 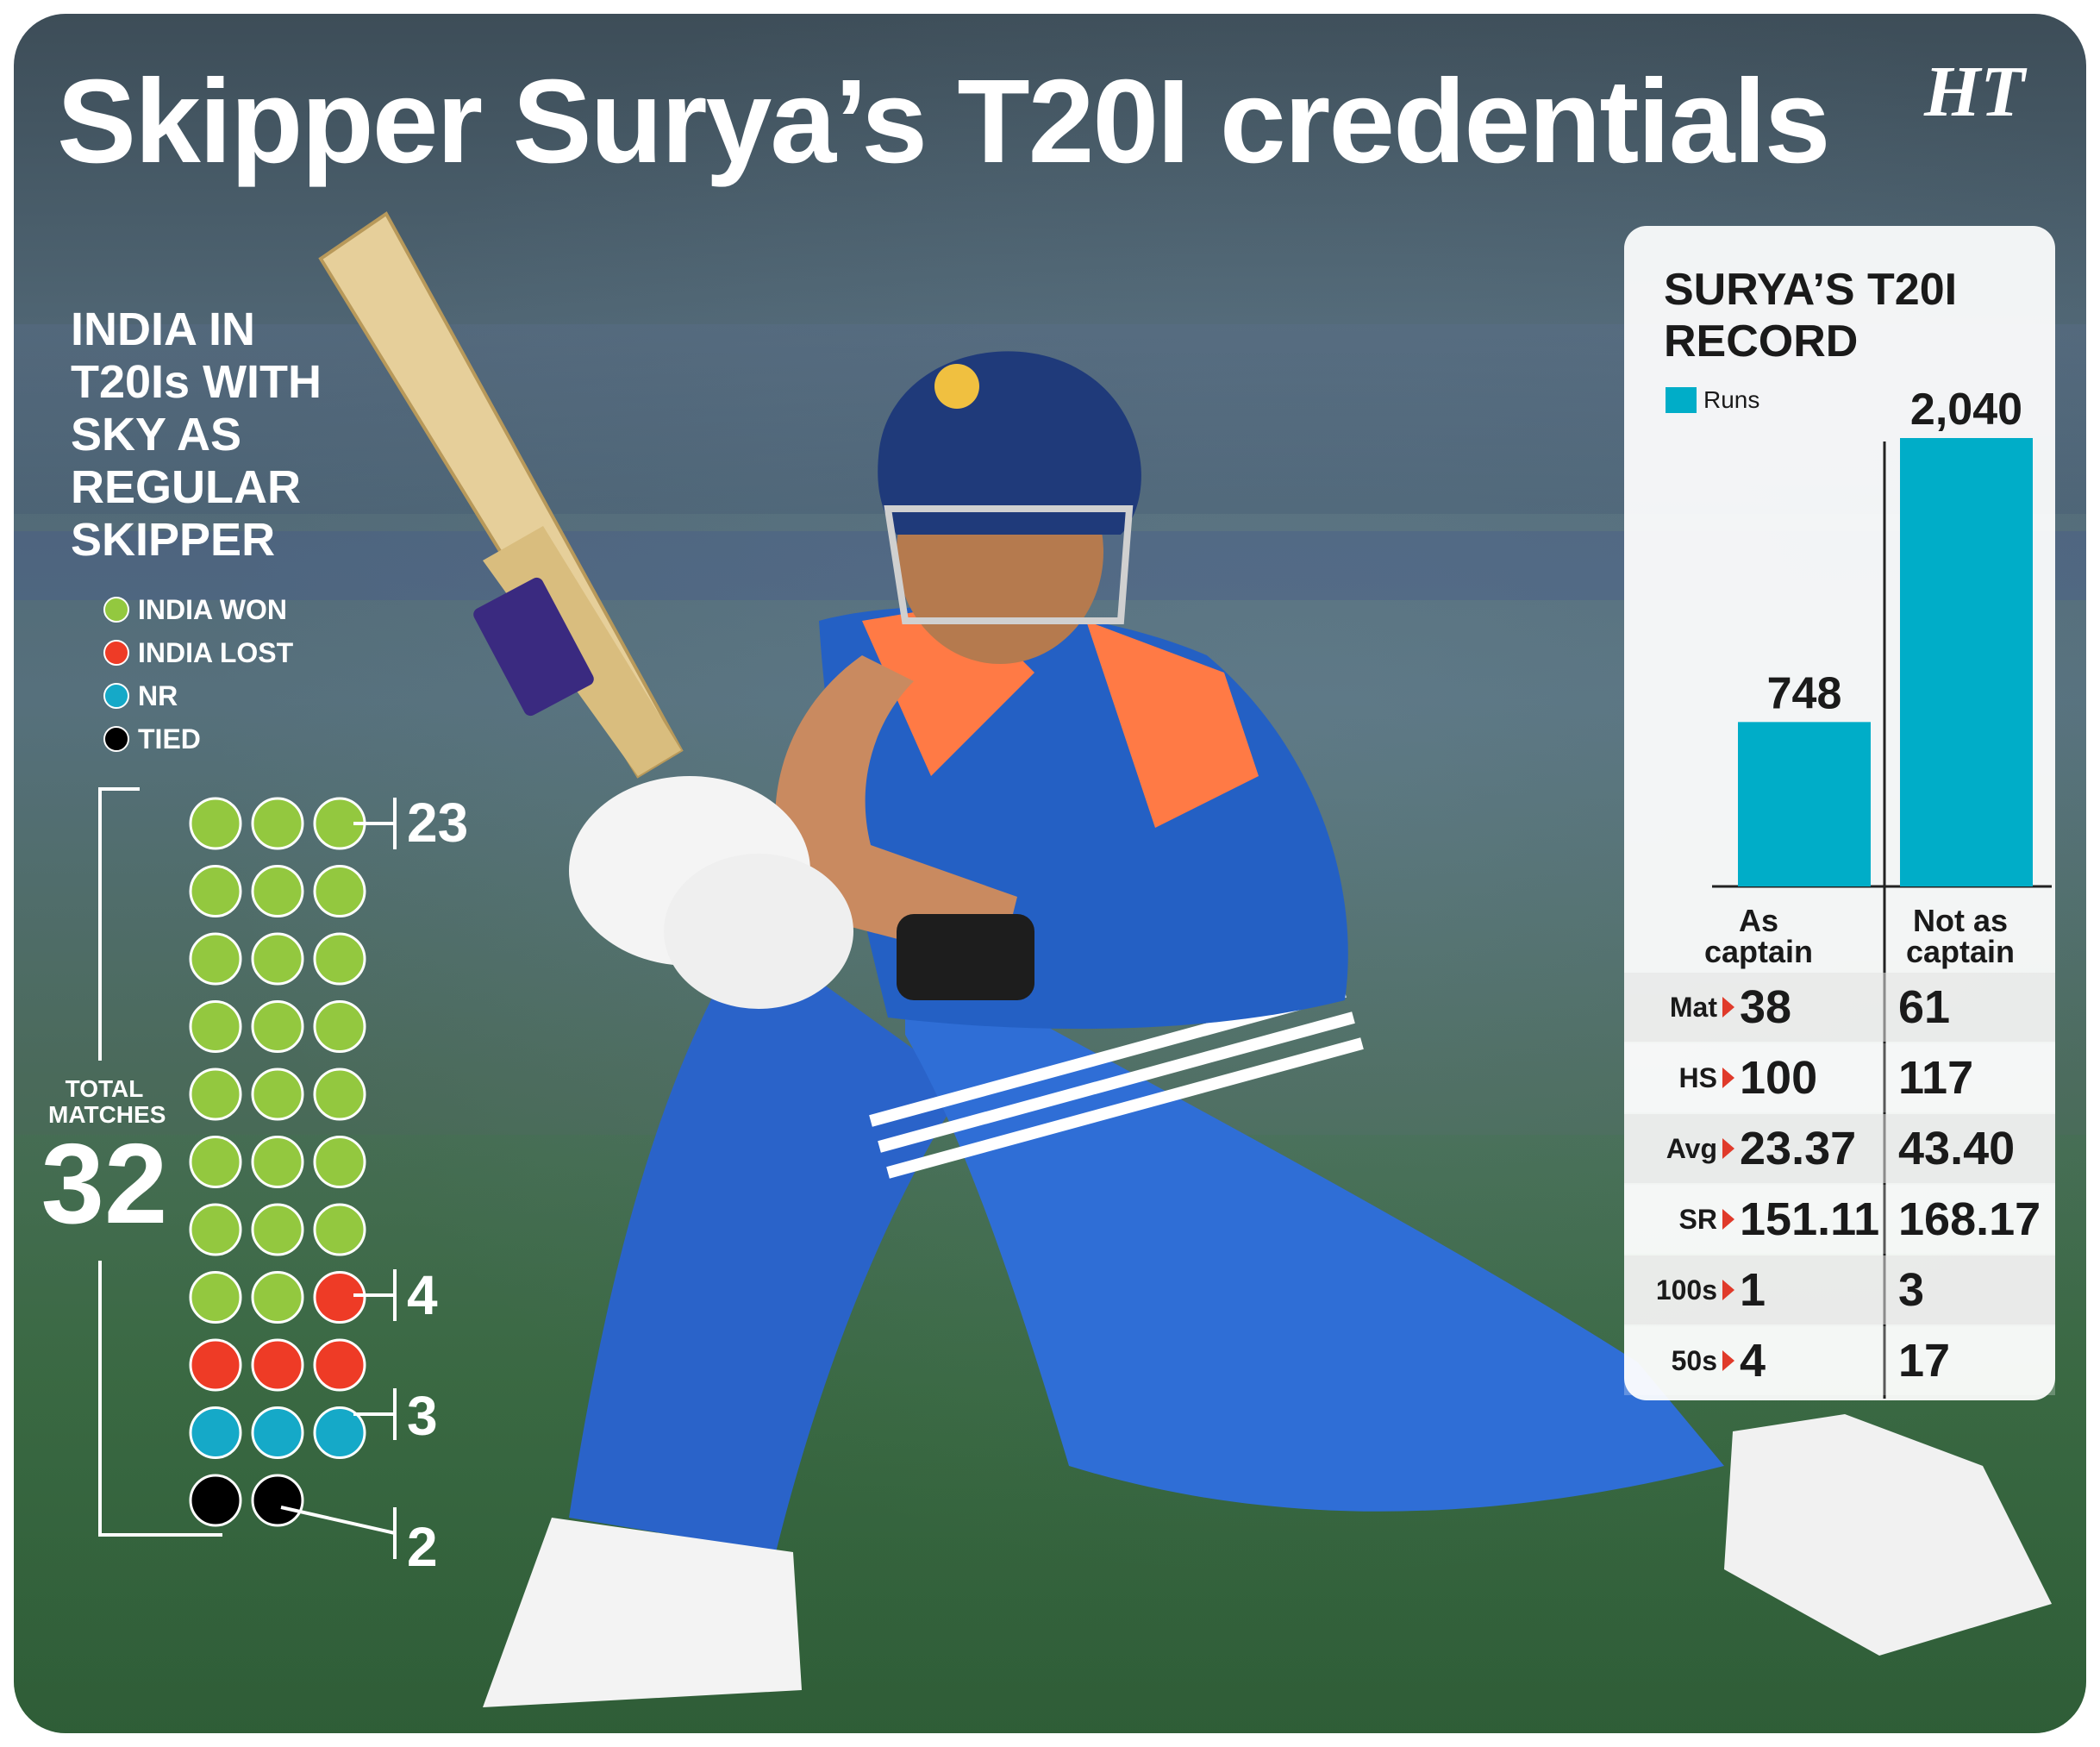 What do you see at coordinates (163, 330) in the screenshot?
I see `heading-line: INDIA IN` at bounding box center [163, 330].